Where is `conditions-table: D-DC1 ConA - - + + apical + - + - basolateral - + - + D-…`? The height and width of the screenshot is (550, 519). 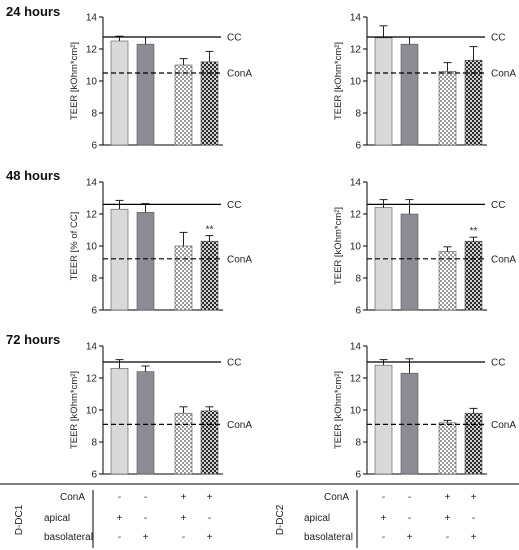
conditions-table: D-DC1 ConA - - + + apical + - + - basolateral - + - + D-… is located at coordinates (259, 515).